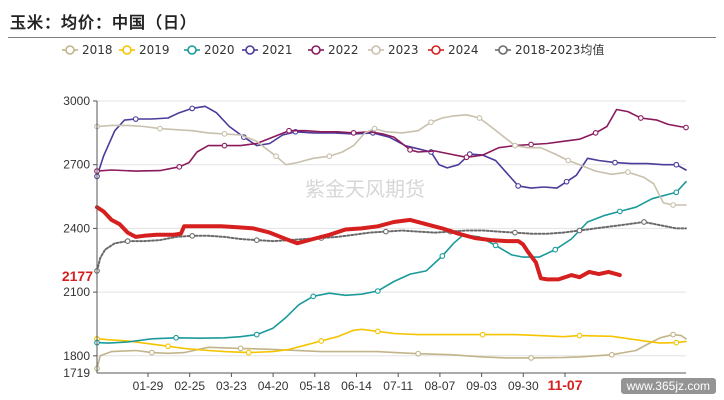 The image size is (724, 400). What do you see at coordinates (77, 276) in the screenshot?
I see `last-value-label: 2177` at bounding box center [77, 276].